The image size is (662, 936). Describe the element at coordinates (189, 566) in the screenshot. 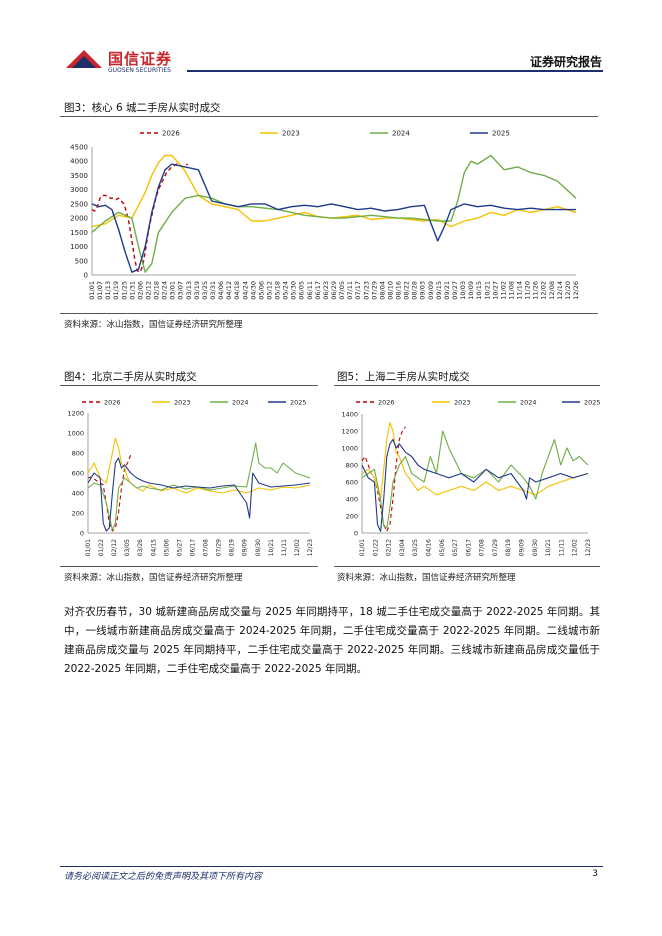

I see `fig4-bottom-rule` at that location.